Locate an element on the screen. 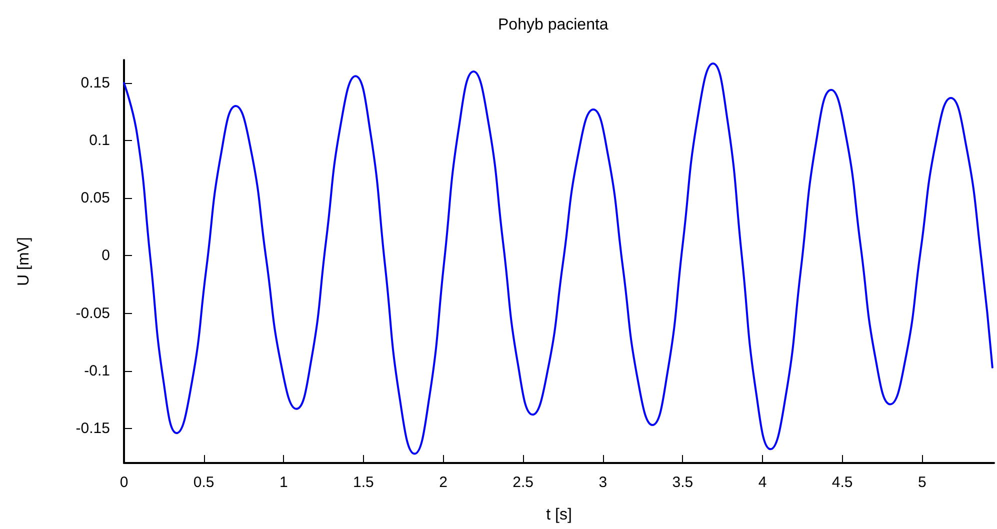 The height and width of the screenshot is (529, 997). x-tick-label: 4 is located at coordinates (762, 482).